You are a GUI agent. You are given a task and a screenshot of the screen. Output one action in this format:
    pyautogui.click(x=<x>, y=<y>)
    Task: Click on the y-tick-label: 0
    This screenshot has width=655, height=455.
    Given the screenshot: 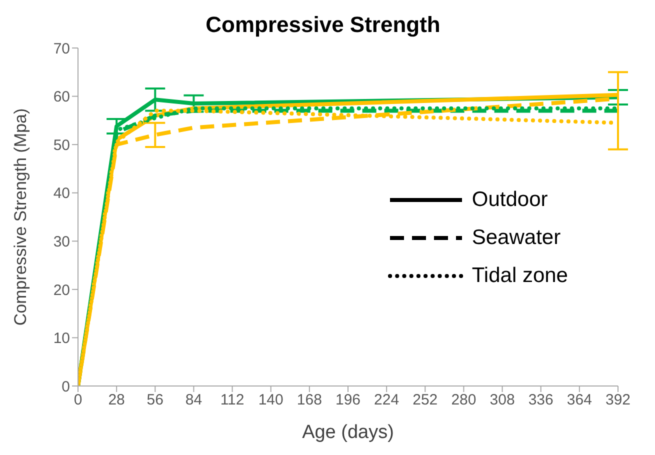 What is the action you would take?
    pyautogui.click(x=66, y=387)
    